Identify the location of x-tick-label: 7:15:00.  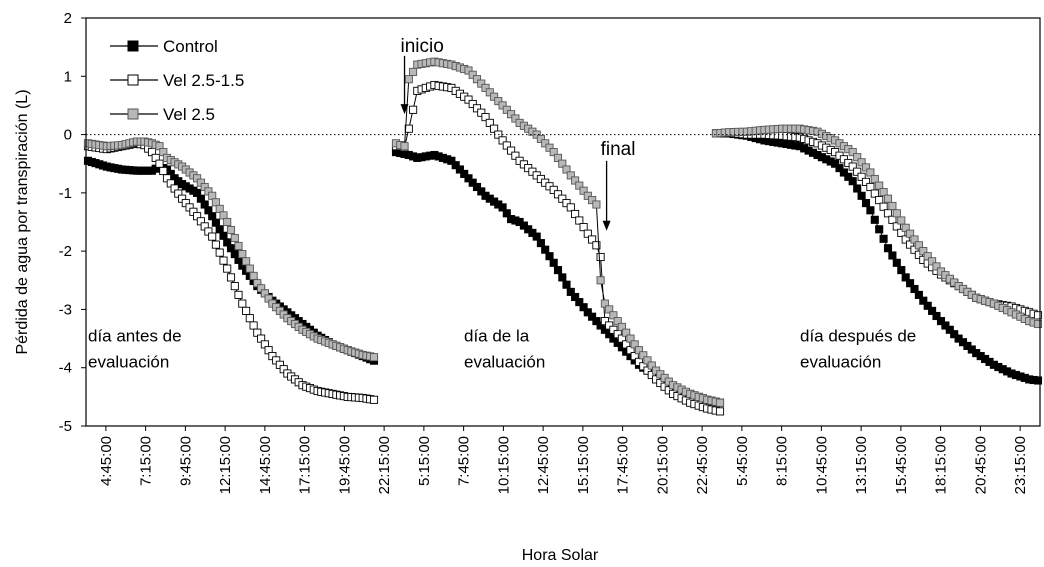
(146, 461).